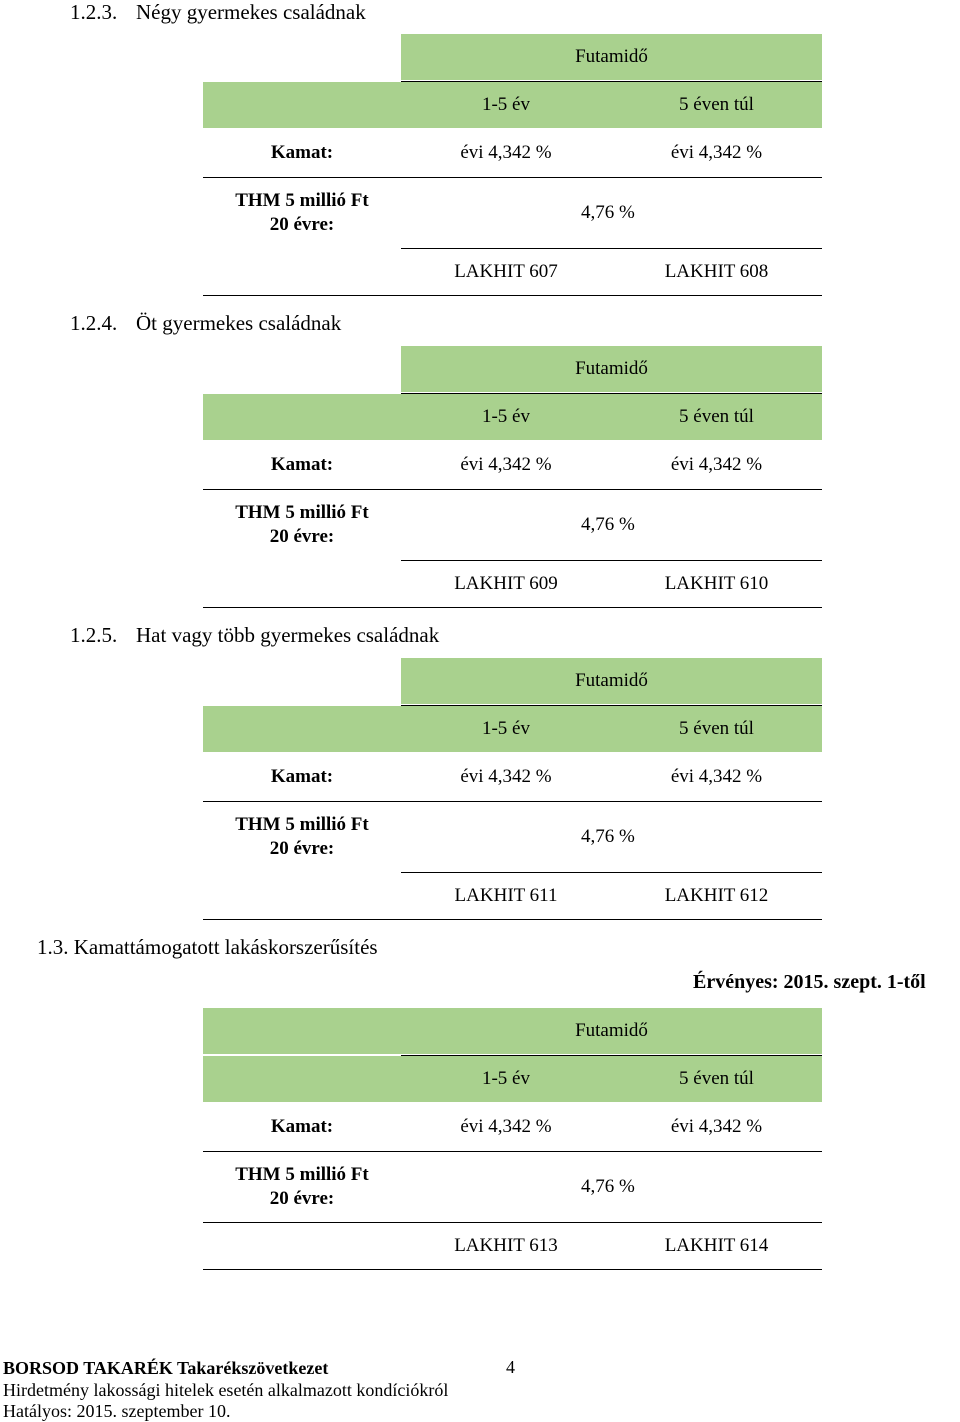  What do you see at coordinates (251, 12) in the screenshot?
I see `section-title: Négy gyermekes családnak` at bounding box center [251, 12].